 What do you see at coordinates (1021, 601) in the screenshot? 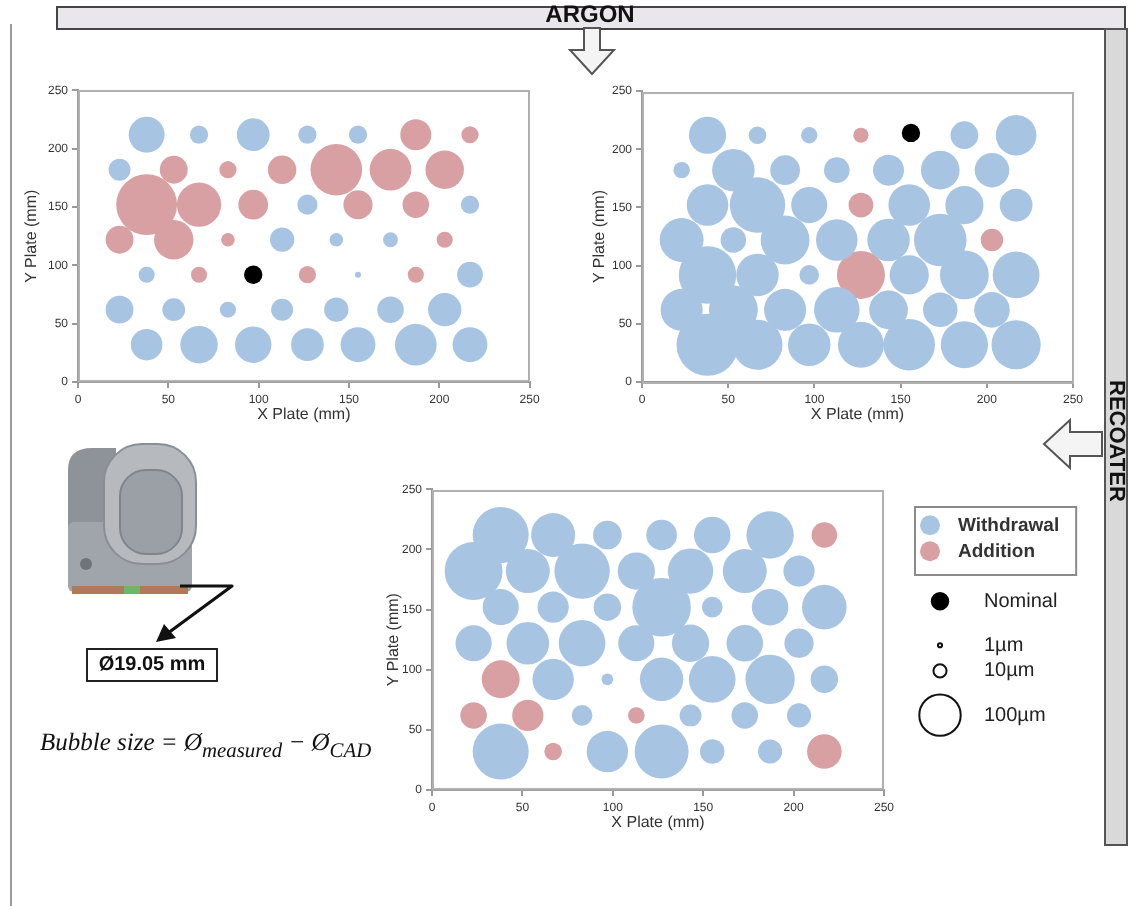
I see `legend-label: Nominal` at bounding box center [1021, 601].